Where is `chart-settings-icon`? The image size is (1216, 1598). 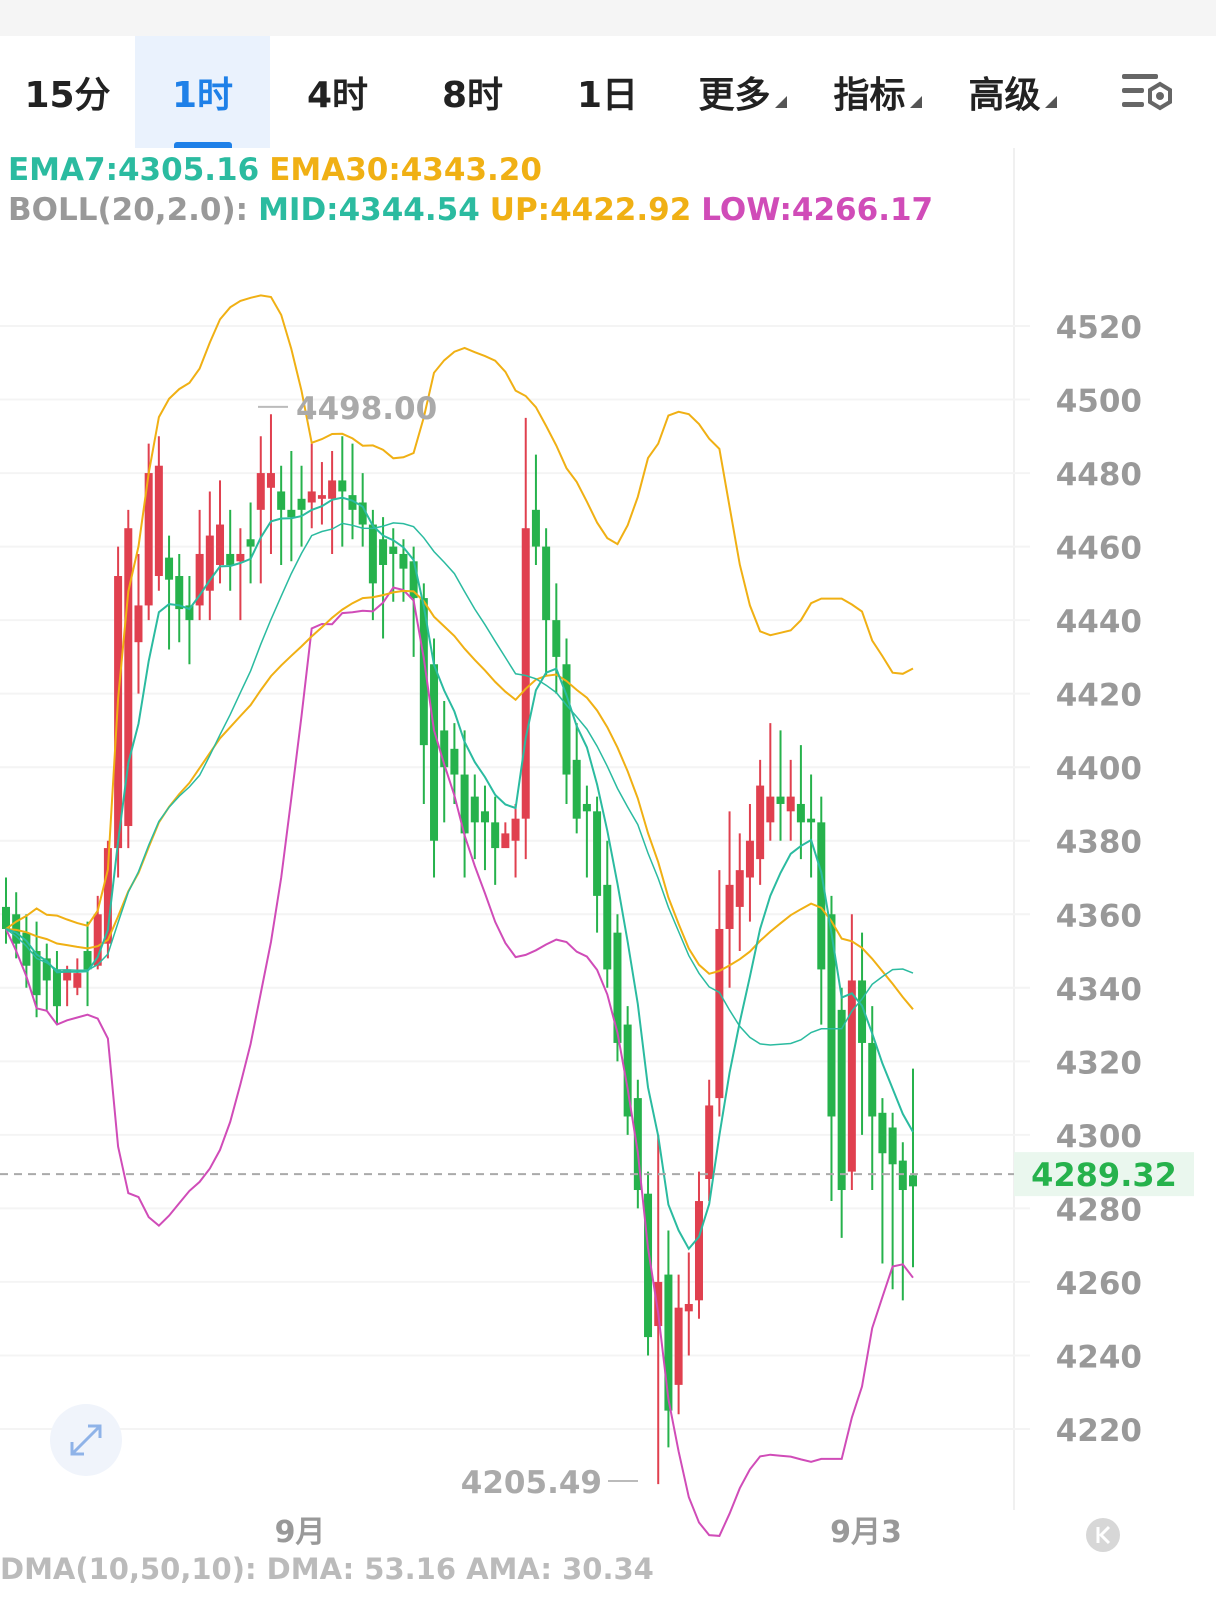
chart-settings-icon is located at coordinates (1148, 94).